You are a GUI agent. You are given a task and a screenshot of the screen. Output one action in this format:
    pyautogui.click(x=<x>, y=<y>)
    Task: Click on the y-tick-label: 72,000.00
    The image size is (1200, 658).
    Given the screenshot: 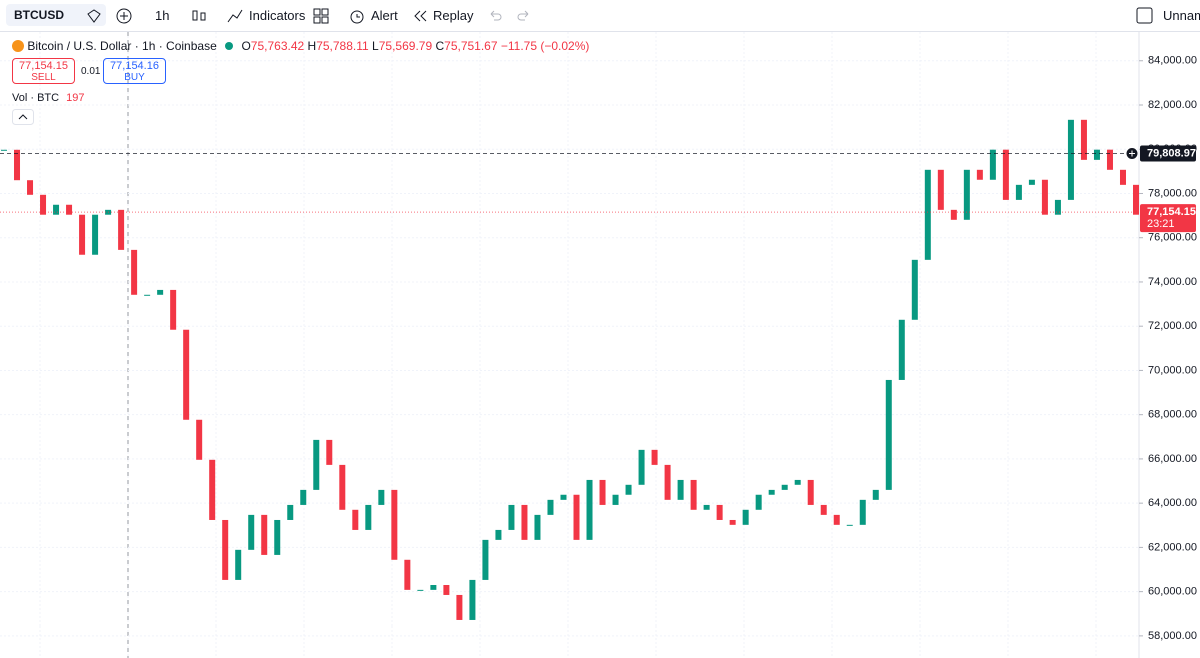 What is the action you would take?
    pyautogui.click(x=1172, y=326)
    